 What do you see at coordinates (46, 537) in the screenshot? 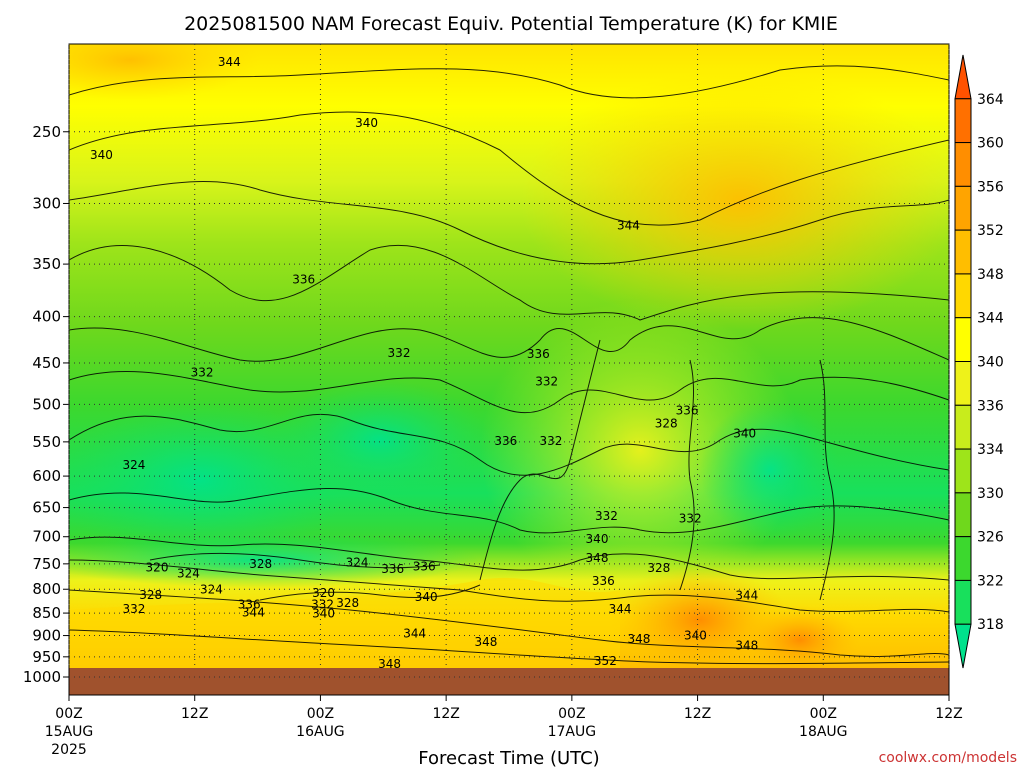
I see `y-tick-label: 700` at bounding box center [46, 537].